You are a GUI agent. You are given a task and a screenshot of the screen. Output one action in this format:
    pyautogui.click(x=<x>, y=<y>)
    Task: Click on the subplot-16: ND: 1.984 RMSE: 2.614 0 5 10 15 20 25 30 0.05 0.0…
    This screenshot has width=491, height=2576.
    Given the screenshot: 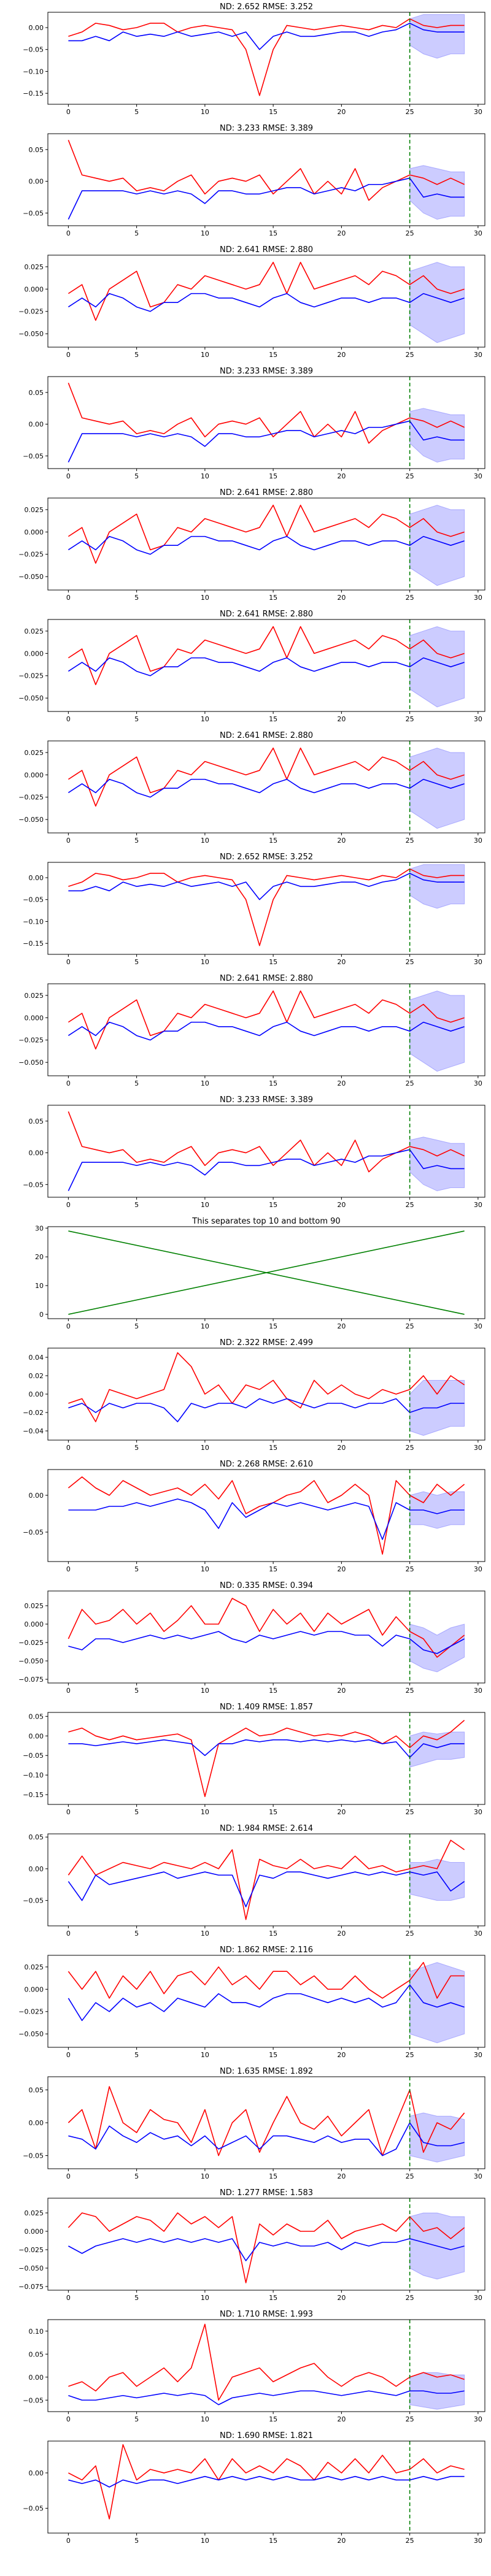 What is the action you would take?
    pyautogui.click(x=254, y=1881)
    